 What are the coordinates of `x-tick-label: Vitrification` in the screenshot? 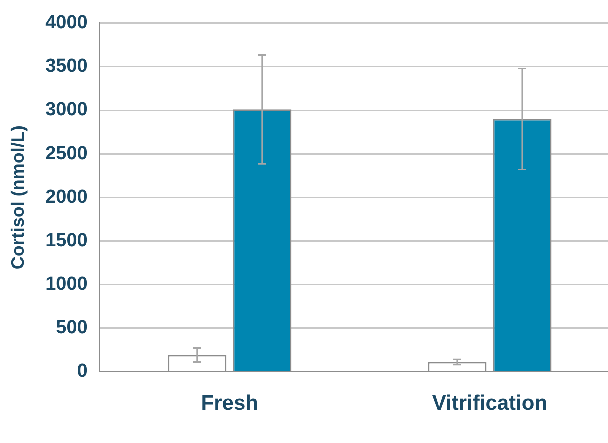 It's located at (490, 404).